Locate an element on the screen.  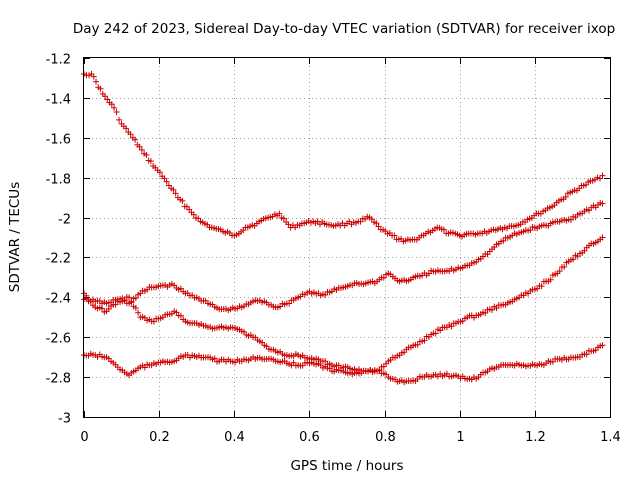
x-tick-label: 0.8 is located at coordinates (385, 437).